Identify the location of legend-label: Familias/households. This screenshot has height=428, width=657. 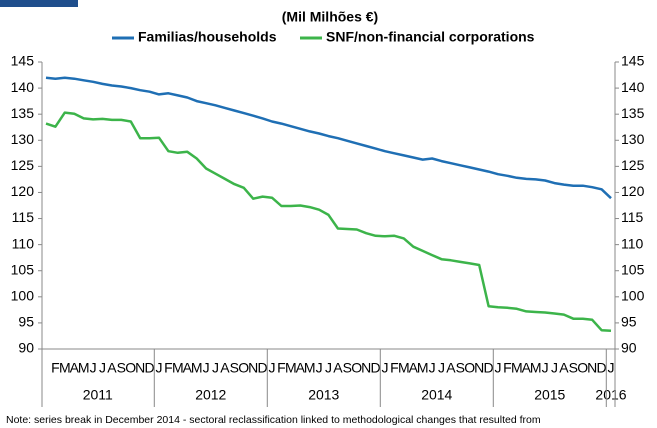
(207, 37).